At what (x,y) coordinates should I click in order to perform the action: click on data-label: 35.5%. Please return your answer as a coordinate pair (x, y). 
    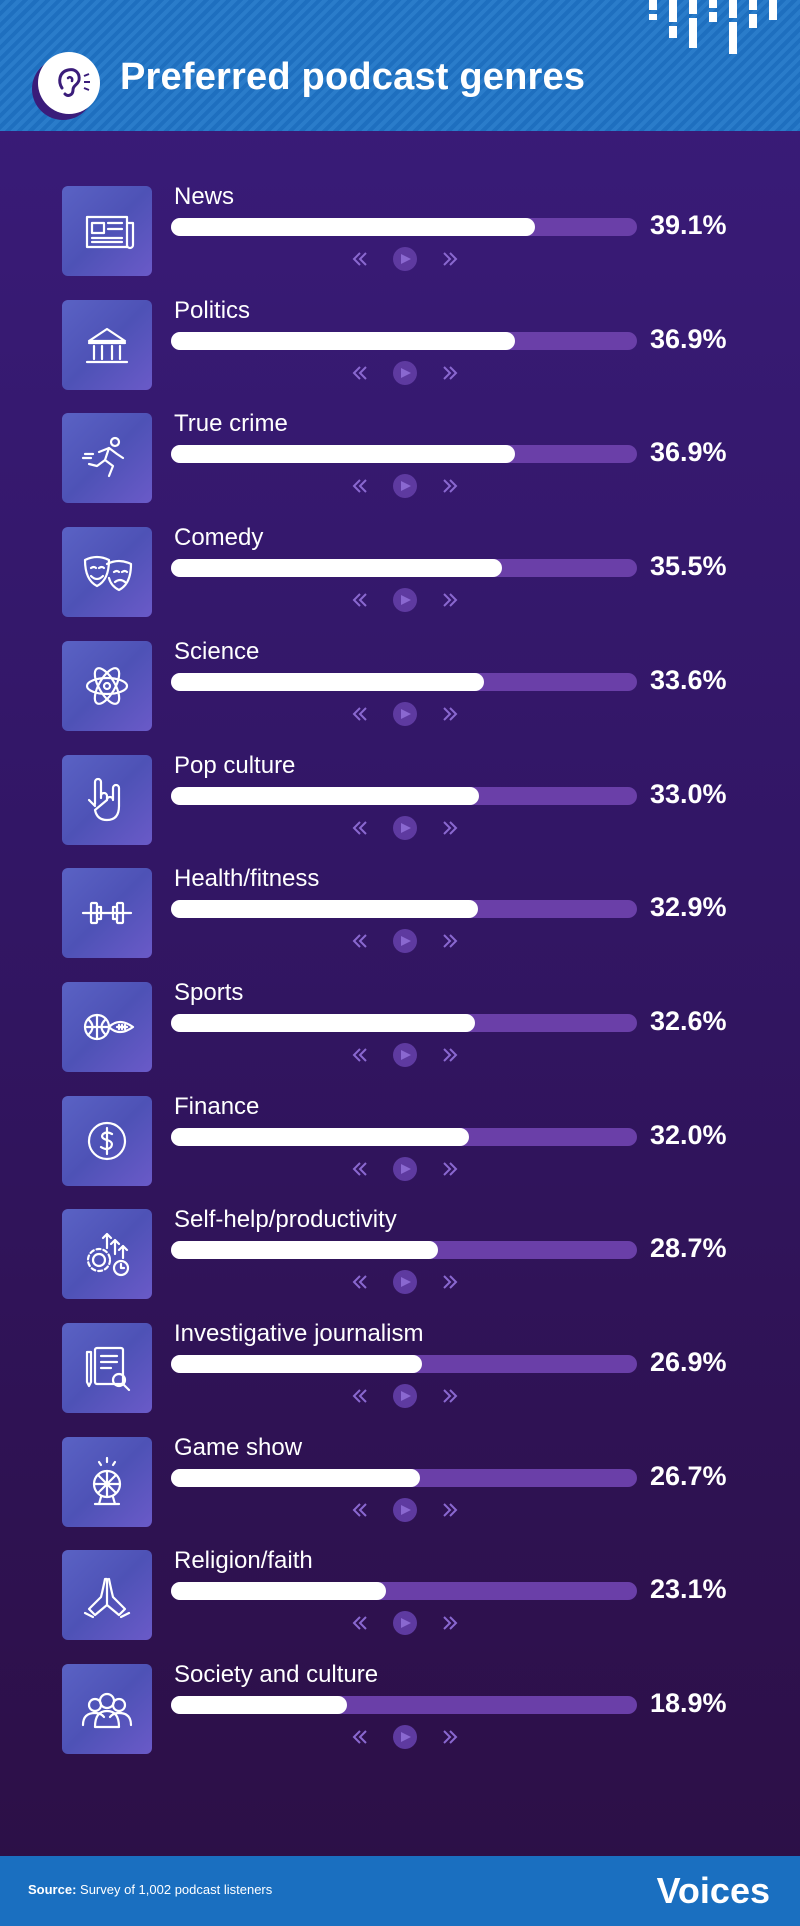
    Looking at the image, I should click on (688, 566).